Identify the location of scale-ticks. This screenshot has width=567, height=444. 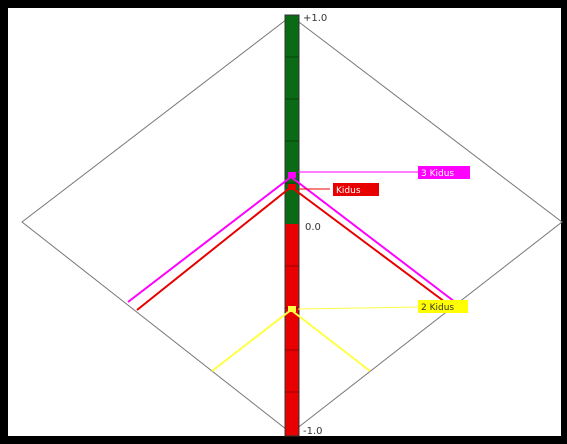
(292, 224).